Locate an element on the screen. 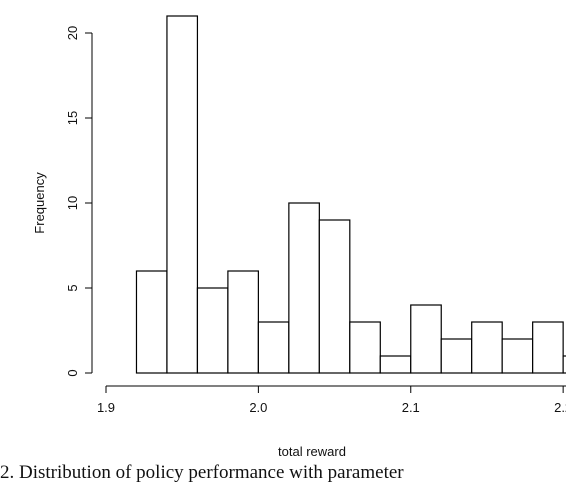 The height and width of the screenshot is (492, 566). x-axis-label: total reward is located at coordinates (312, 451).